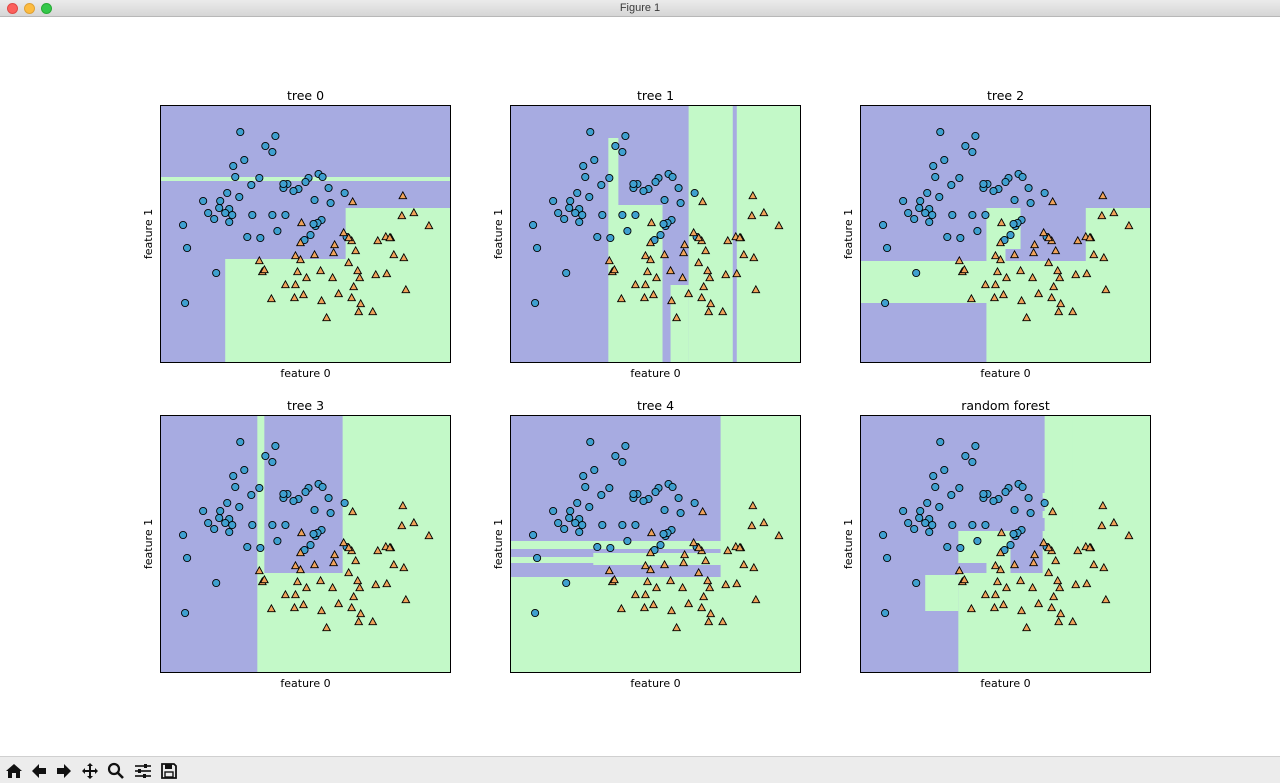 Image resolution: width=1280 pixels, height=783 pixels. I want to click on subplot-title: tree 4, so click(655, 405).